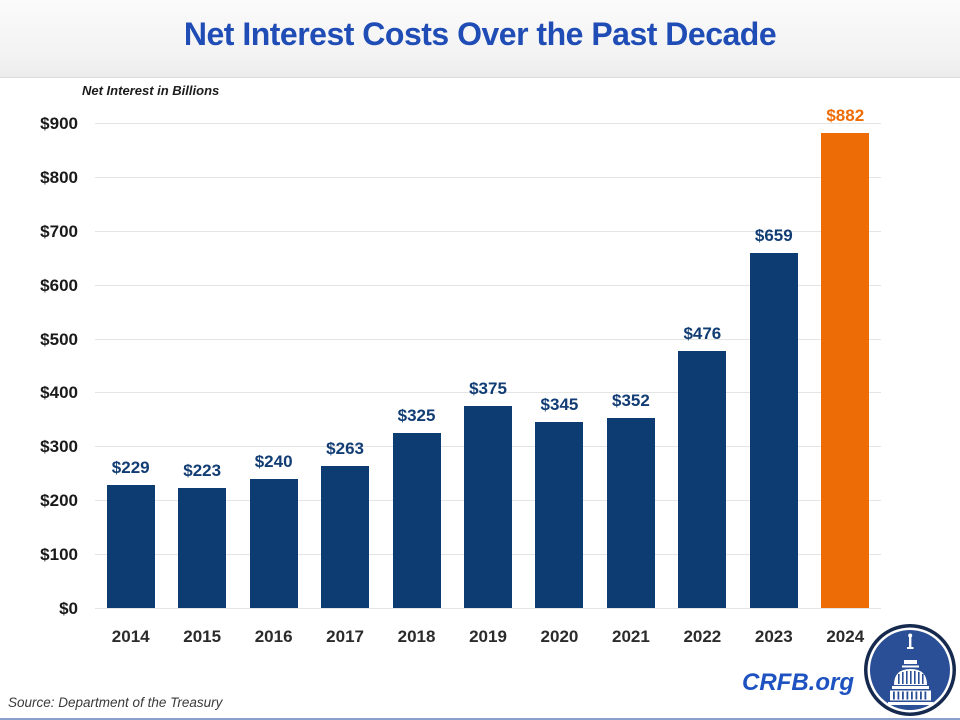 The image size is (960, 720). What do you see at coordinates (345, 537) in the screenshot?
I see `bar-2017` at bounding box center [345, 537].